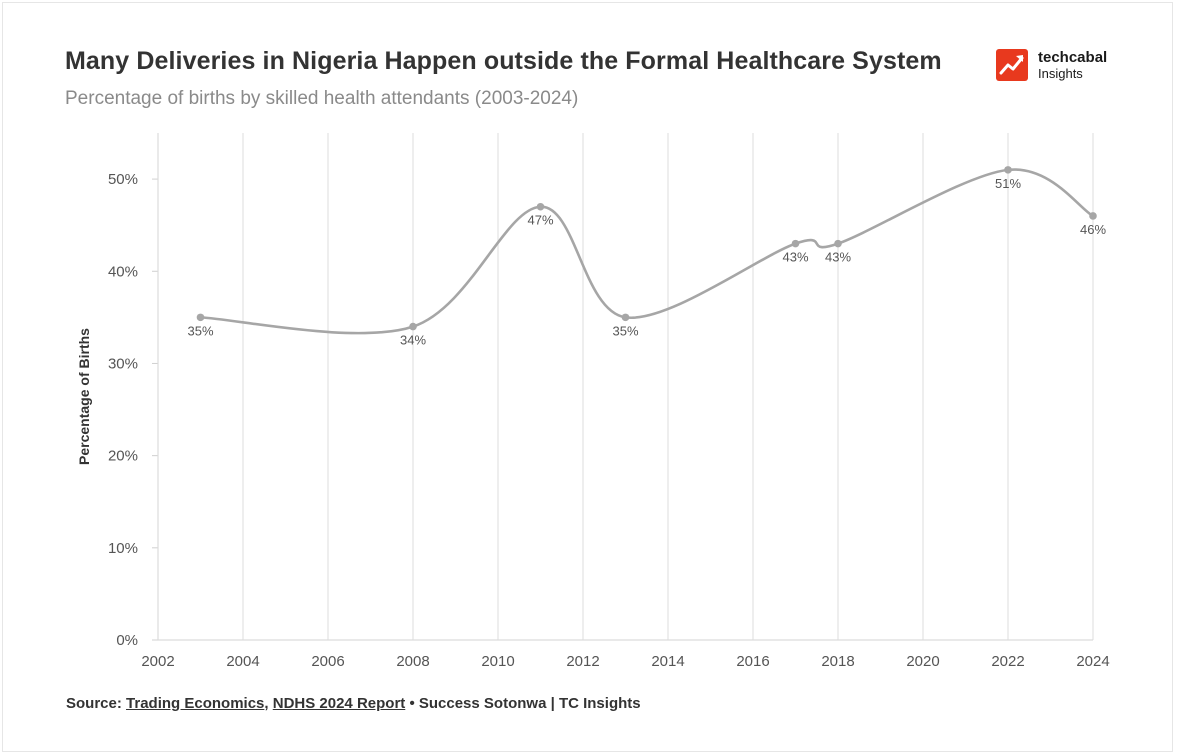  Describe the element at coordinates (96, 703) in the screenshot. I see `source-prefix: Source:` at that location.